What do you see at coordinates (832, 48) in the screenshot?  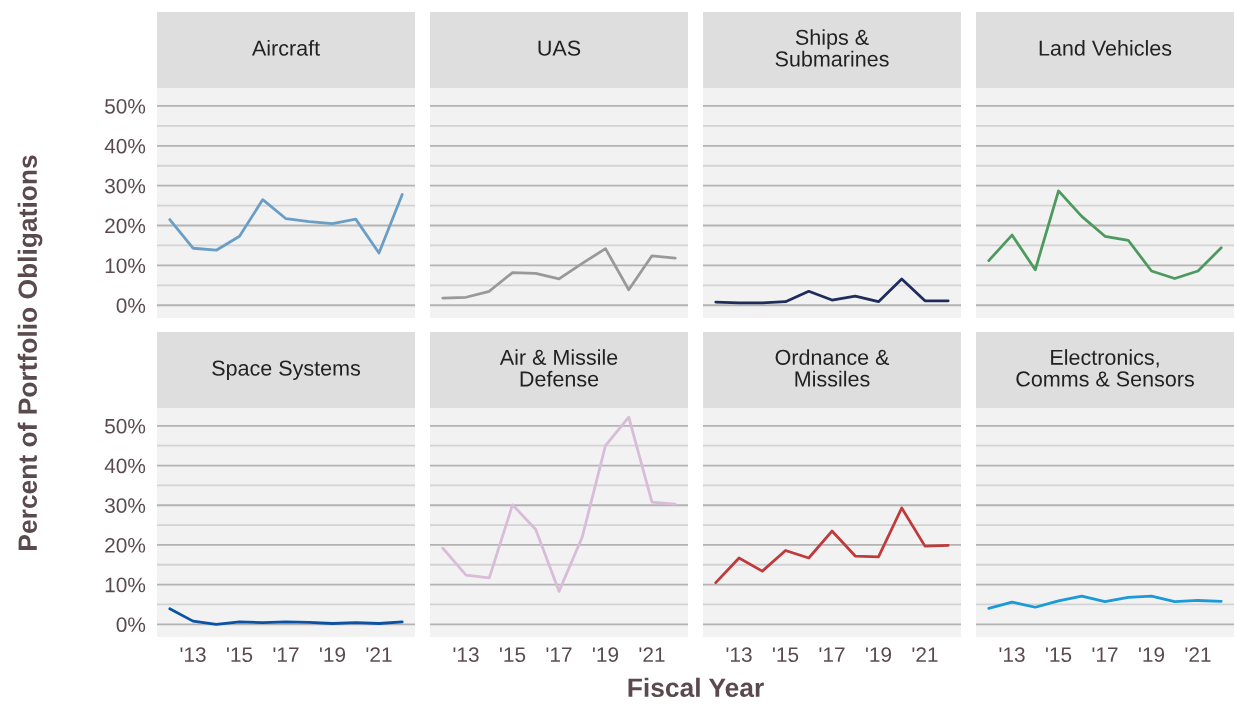 I see `chart-title: Ships & Submarines` at bounding box center [832, 48].